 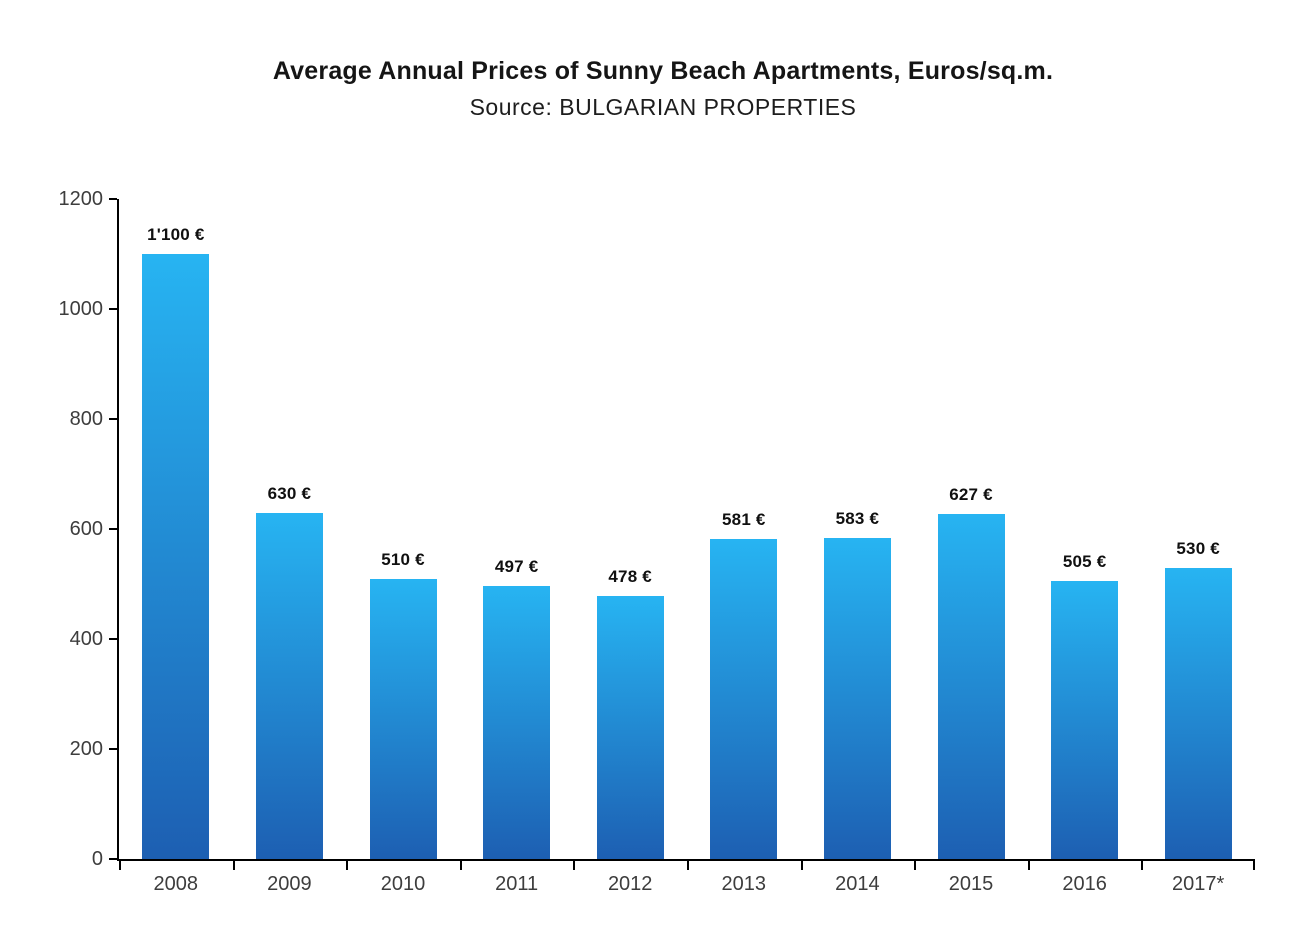 What do you see at coordinates (86, 639) in the screenshot?
I see `y-axis-tick-label: 400` at bounding box center [86, 639].